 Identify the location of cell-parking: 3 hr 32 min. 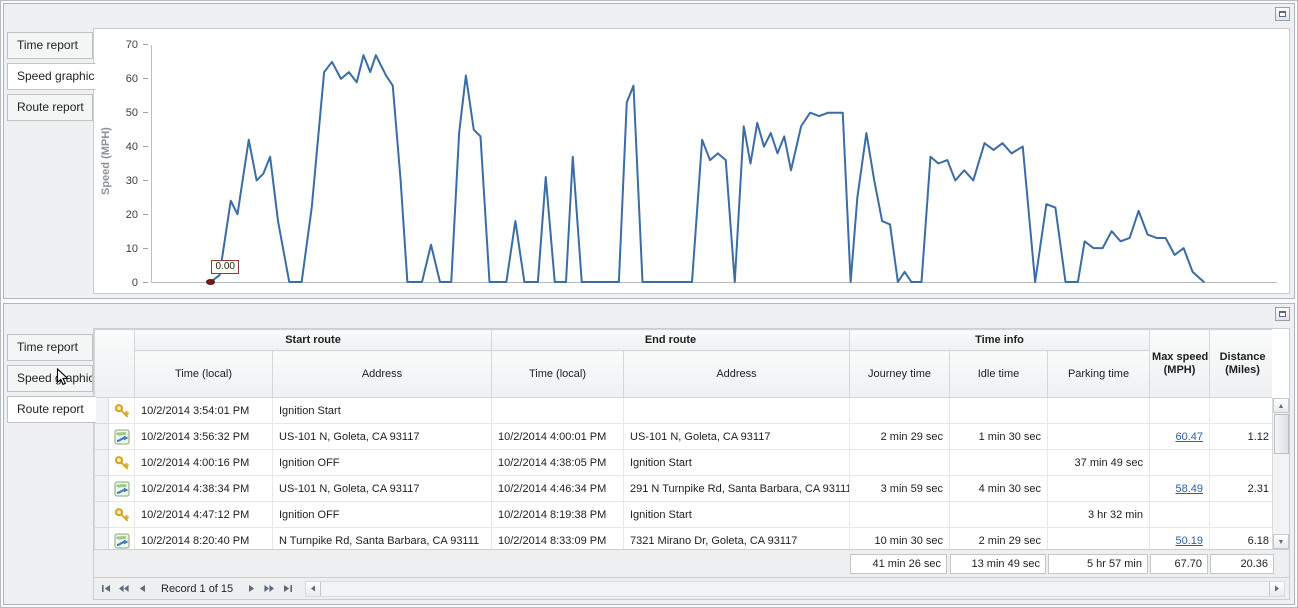
(1098, 514).